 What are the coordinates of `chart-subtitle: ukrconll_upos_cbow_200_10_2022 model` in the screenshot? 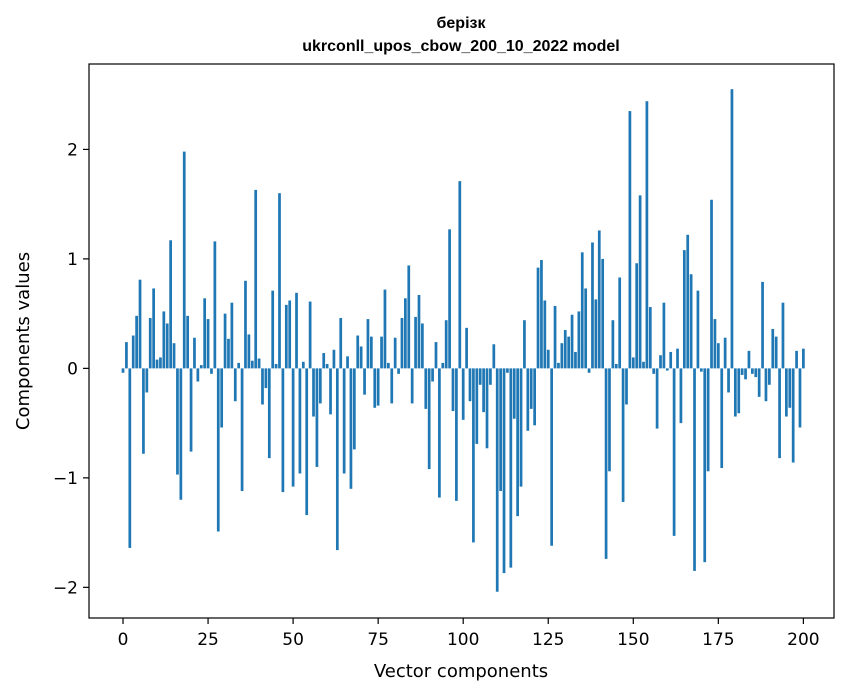 It's located at (460, 46).